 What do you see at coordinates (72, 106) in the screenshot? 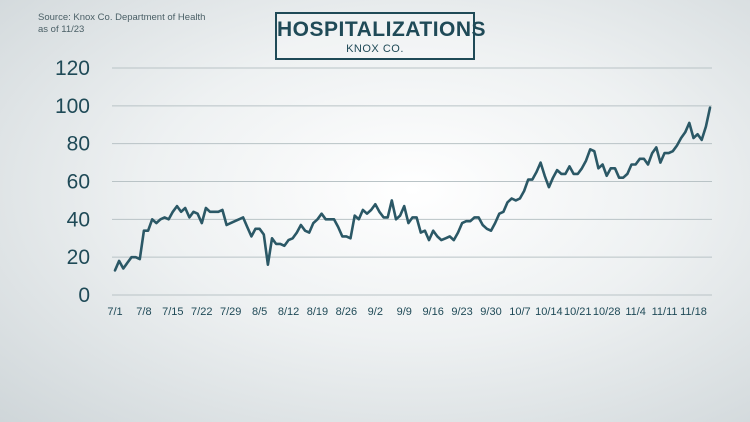
I see `y-tick-label: 100` at bounding box center [72, 106].